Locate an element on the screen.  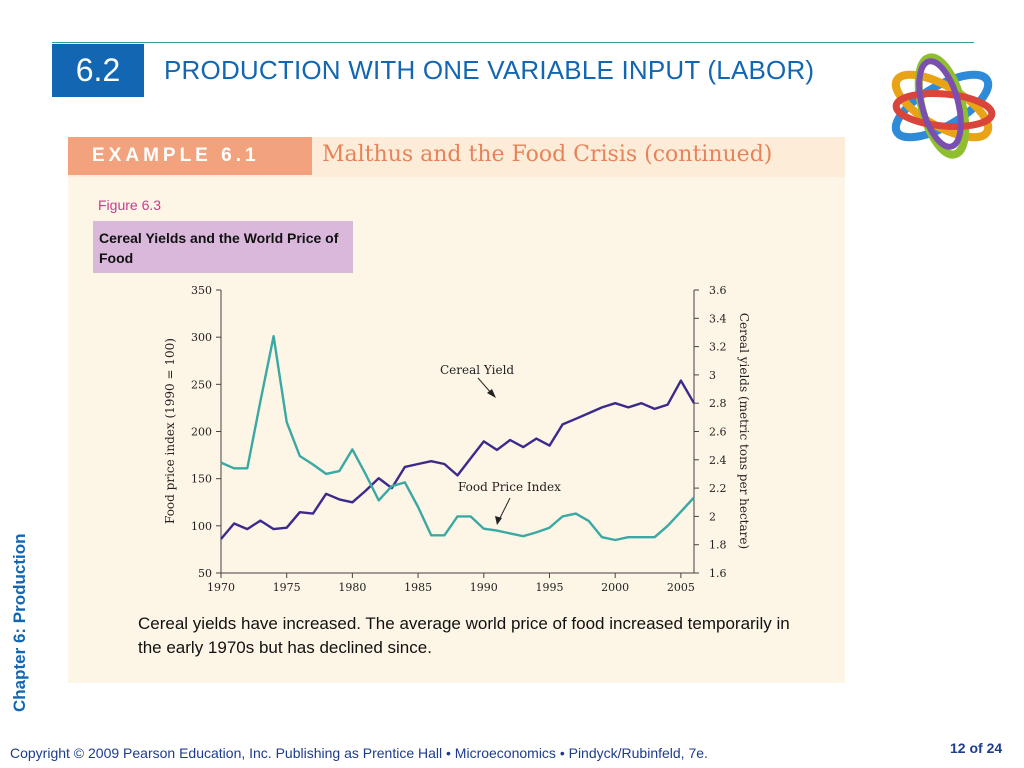
x-tick-label: 2005 is located at coordinates (681, 587).